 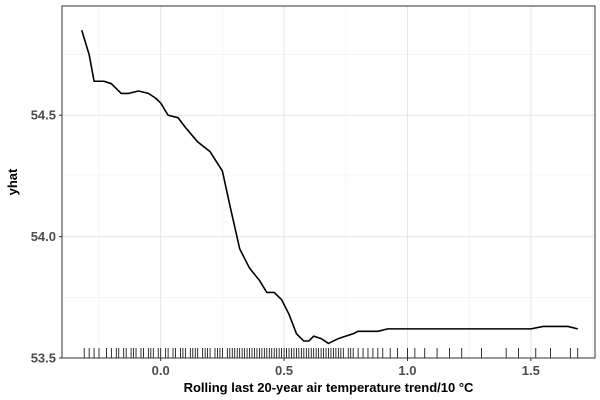 What do you see at coordinates (284, 370) in the screenshot?
I see `x-tick-label: 0.5` at bounding box center [284, 370].